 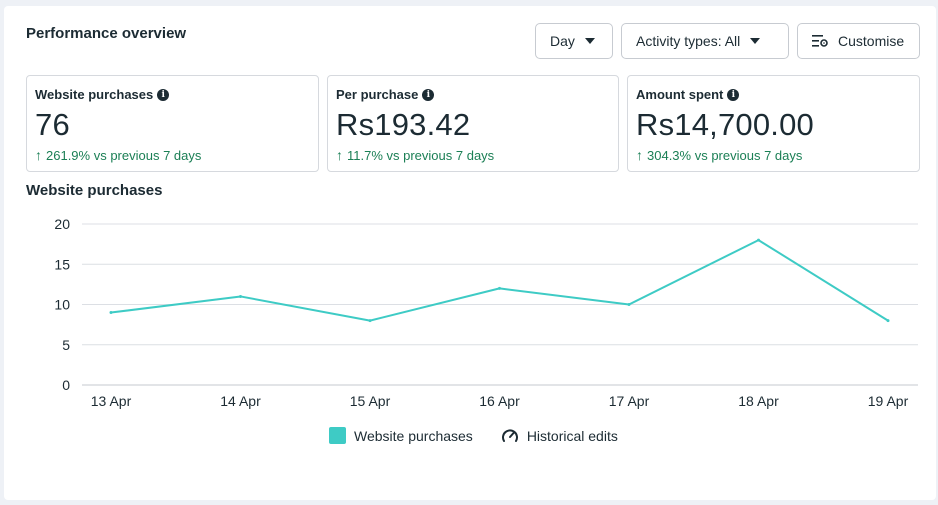 I want to click on metric-label: Amount spent i, so click(x=688, y=94).